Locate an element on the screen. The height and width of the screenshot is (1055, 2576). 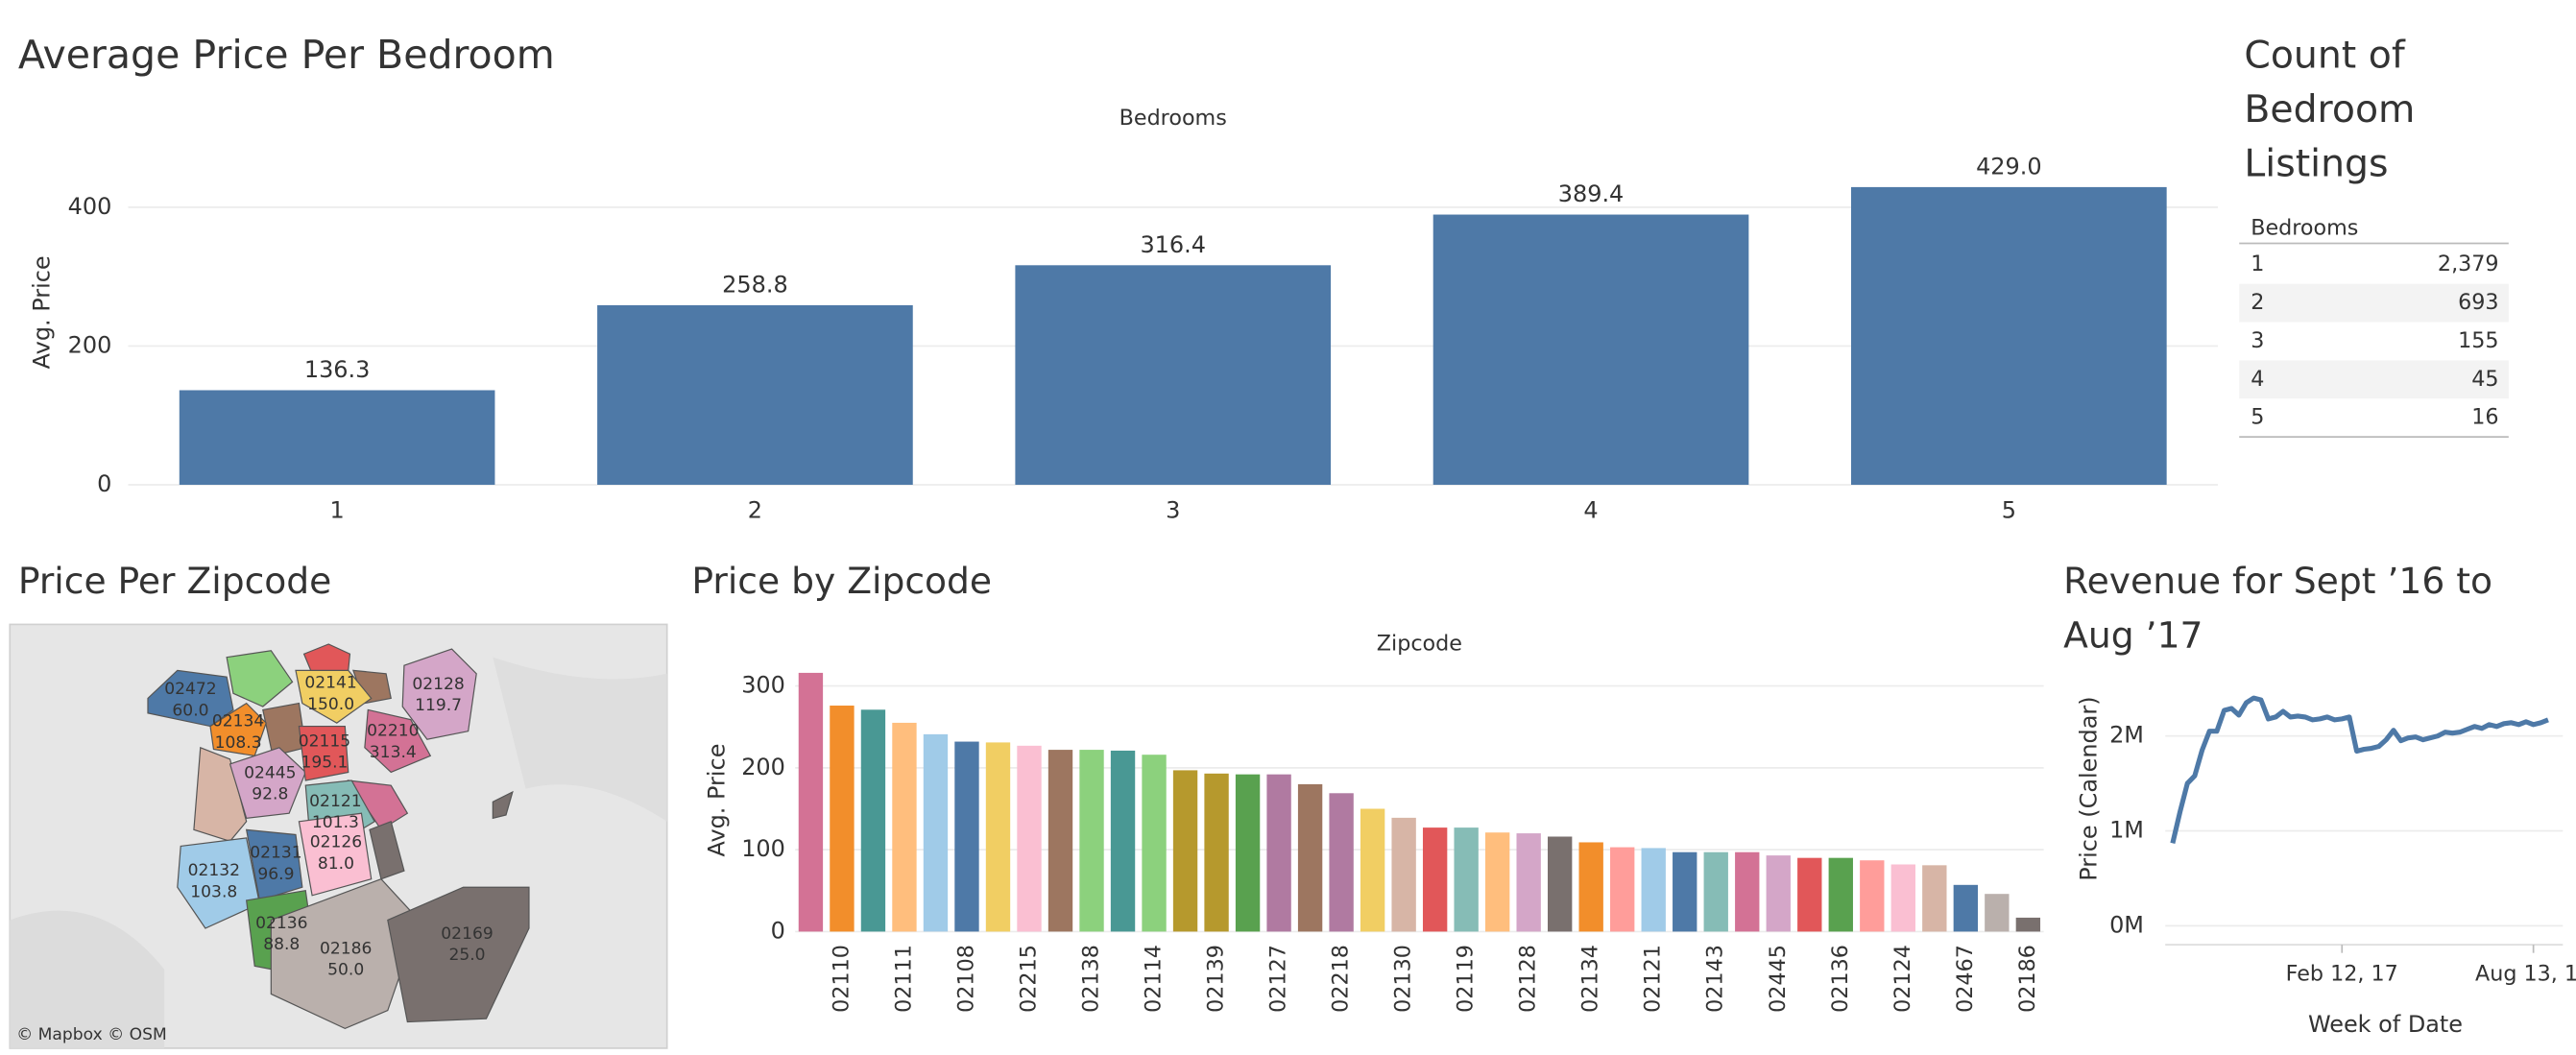
region-value: 119.7 is located at coordinates (438, 705).